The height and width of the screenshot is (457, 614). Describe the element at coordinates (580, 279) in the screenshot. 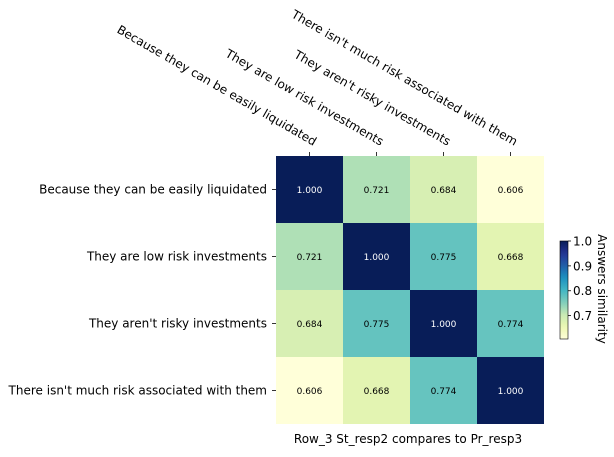

I see `colorbar-ticks: 0.7 0.8 0.9 1.0` at that location.